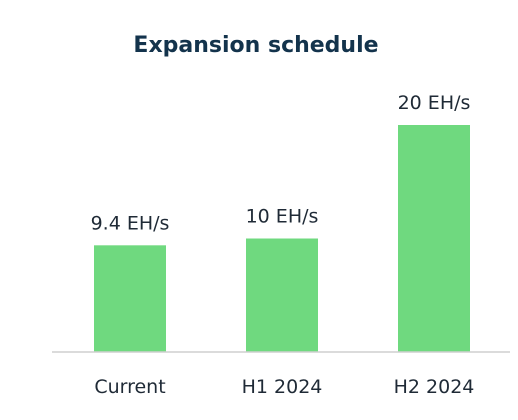 The image size is (518, 420). Describe the element at coordinates (282, 217) in the screenshot. I see `data-label-2: 10 EH/s` at that location.